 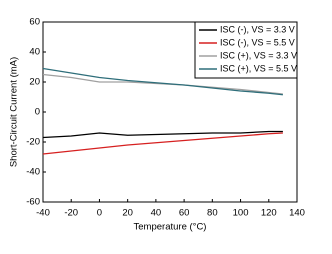 What do you see at coordinates (184, 213) in the screenshot?
I see `x-tick-label: 60` at bounding box center [184, 213].